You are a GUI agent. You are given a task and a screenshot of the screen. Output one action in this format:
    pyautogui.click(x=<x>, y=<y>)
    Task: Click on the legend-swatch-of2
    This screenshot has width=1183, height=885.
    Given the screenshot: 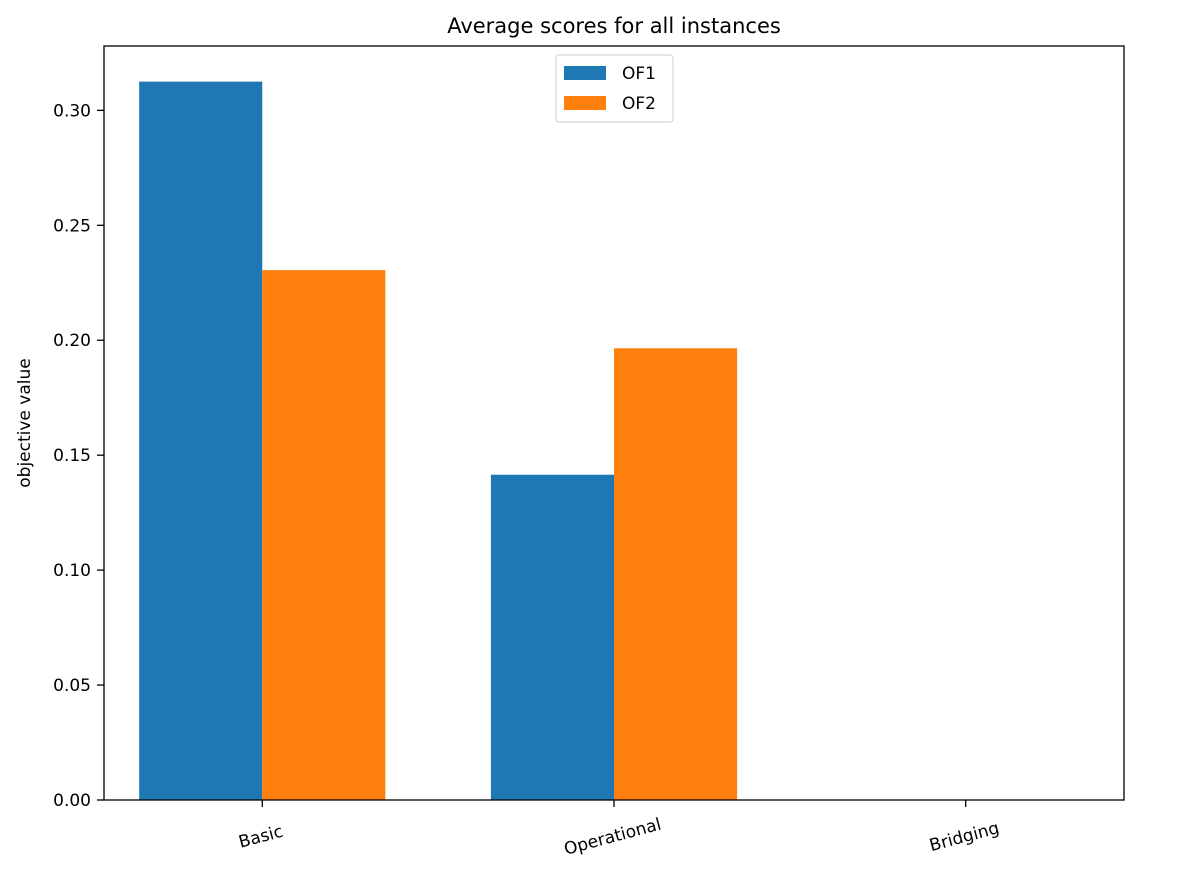 What is the action you would take?
    pyautogui.click(x=585, y=103)
    